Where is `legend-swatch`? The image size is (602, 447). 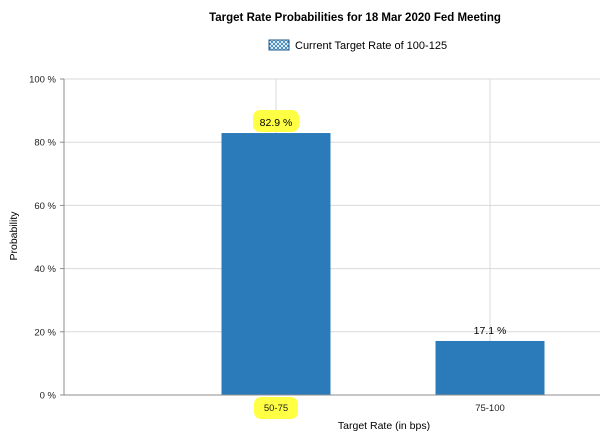 legend-swatch is located at coordinates (279, 45).